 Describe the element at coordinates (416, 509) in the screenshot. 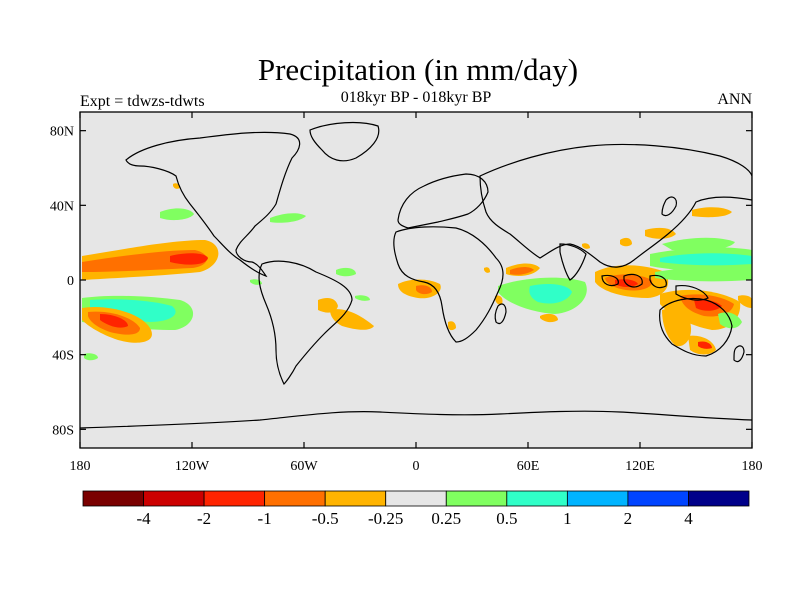

I see `colorbar: -4 -2 -1 -0.5 -0.25 0.25 0.5 1 2 4` at that location.